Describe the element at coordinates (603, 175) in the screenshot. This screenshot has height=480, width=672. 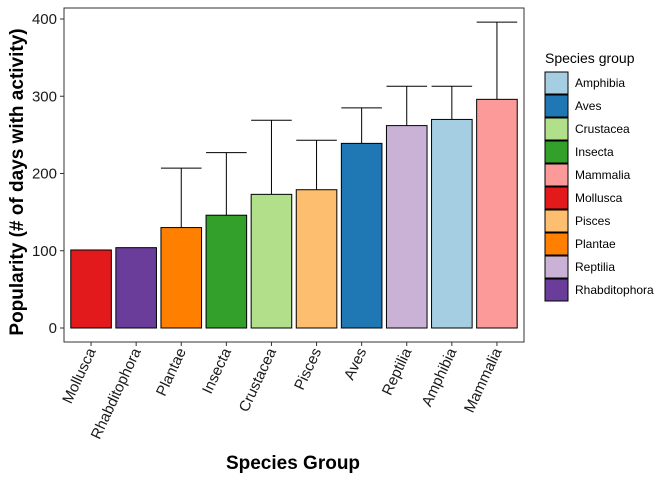
I see `legend-label-mammalia: Mammalia` at that location.